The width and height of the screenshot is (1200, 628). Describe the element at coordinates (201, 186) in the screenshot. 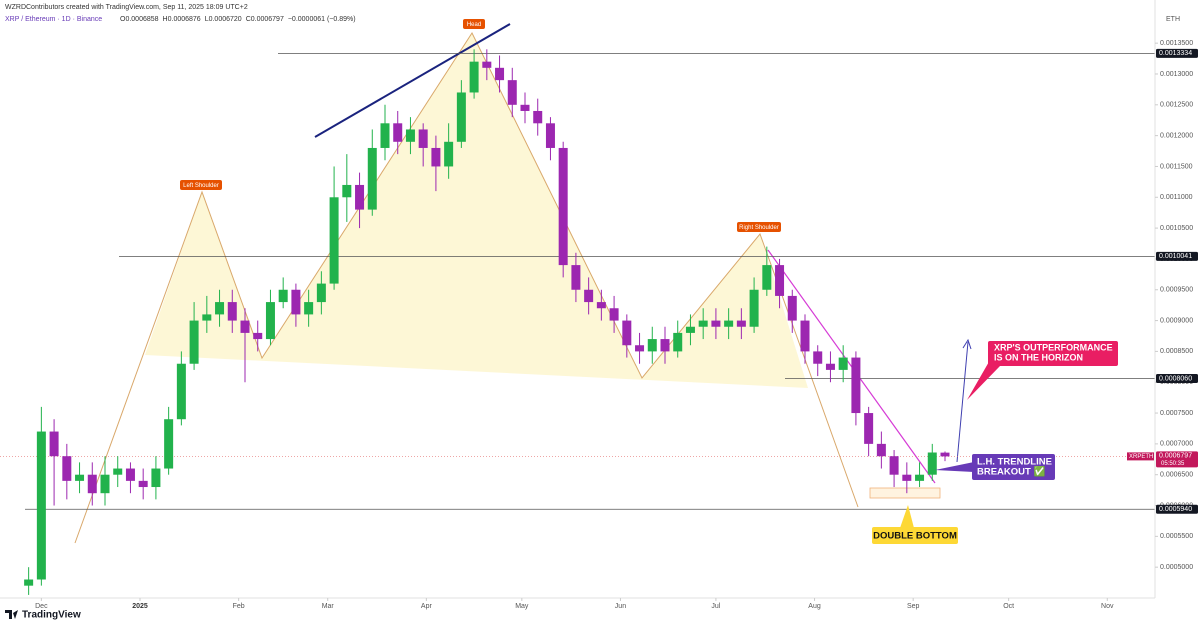

I see `ls-label: Left Shoulder` at that location.